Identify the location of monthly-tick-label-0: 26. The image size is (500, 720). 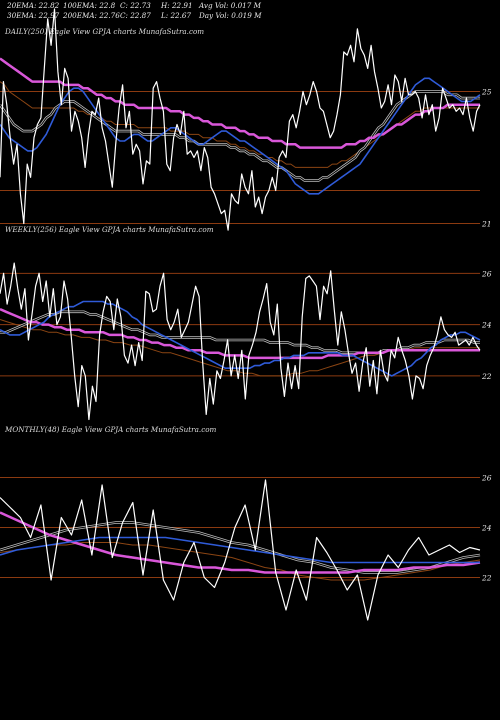
(486, 478).